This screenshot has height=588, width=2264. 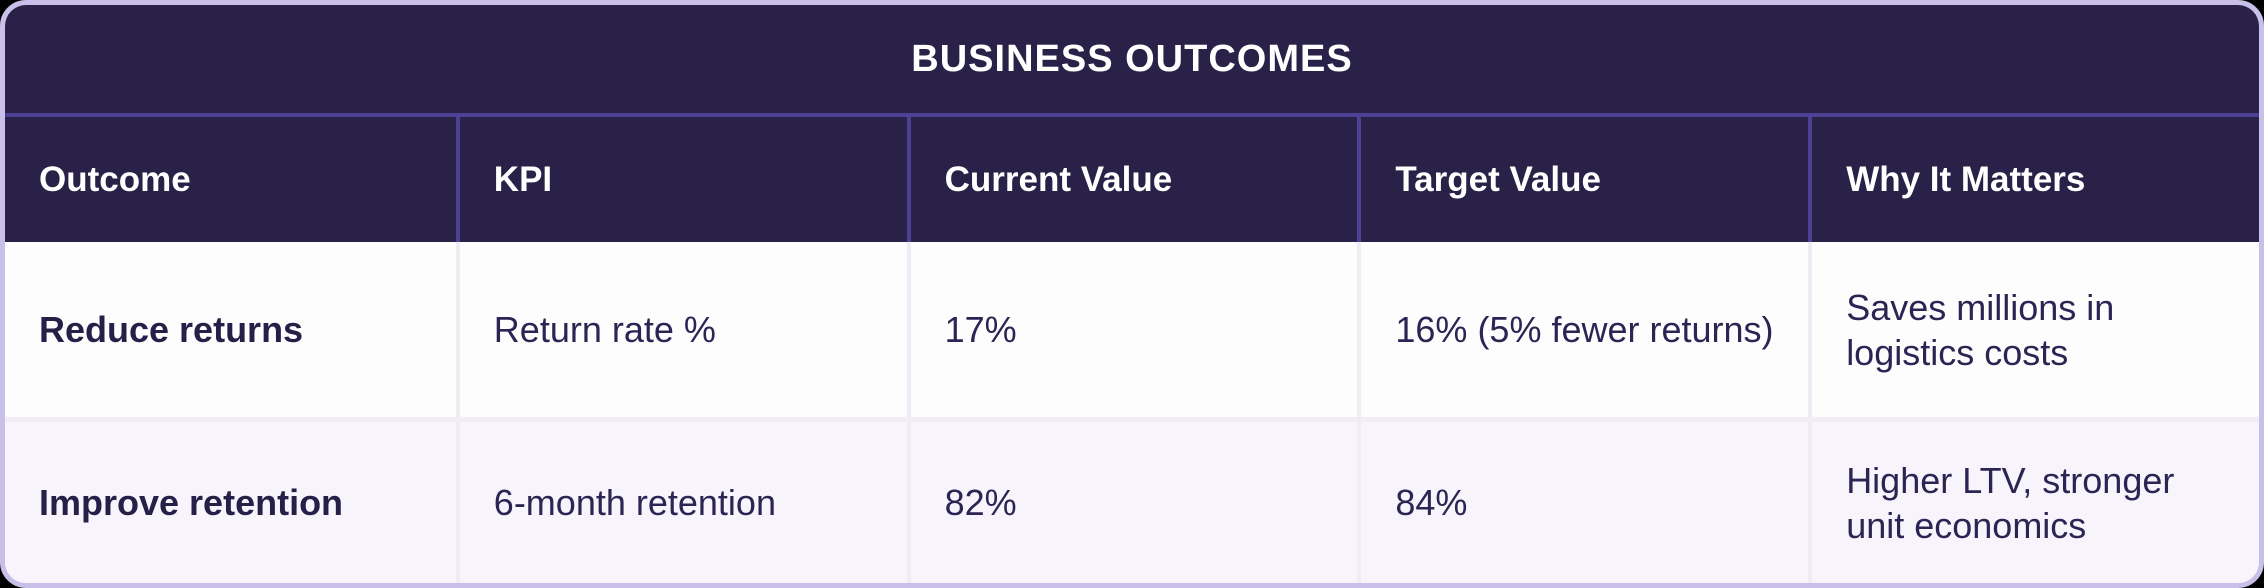 I want to click on cell-target-value: 84%, so click(x=1582, y=502).